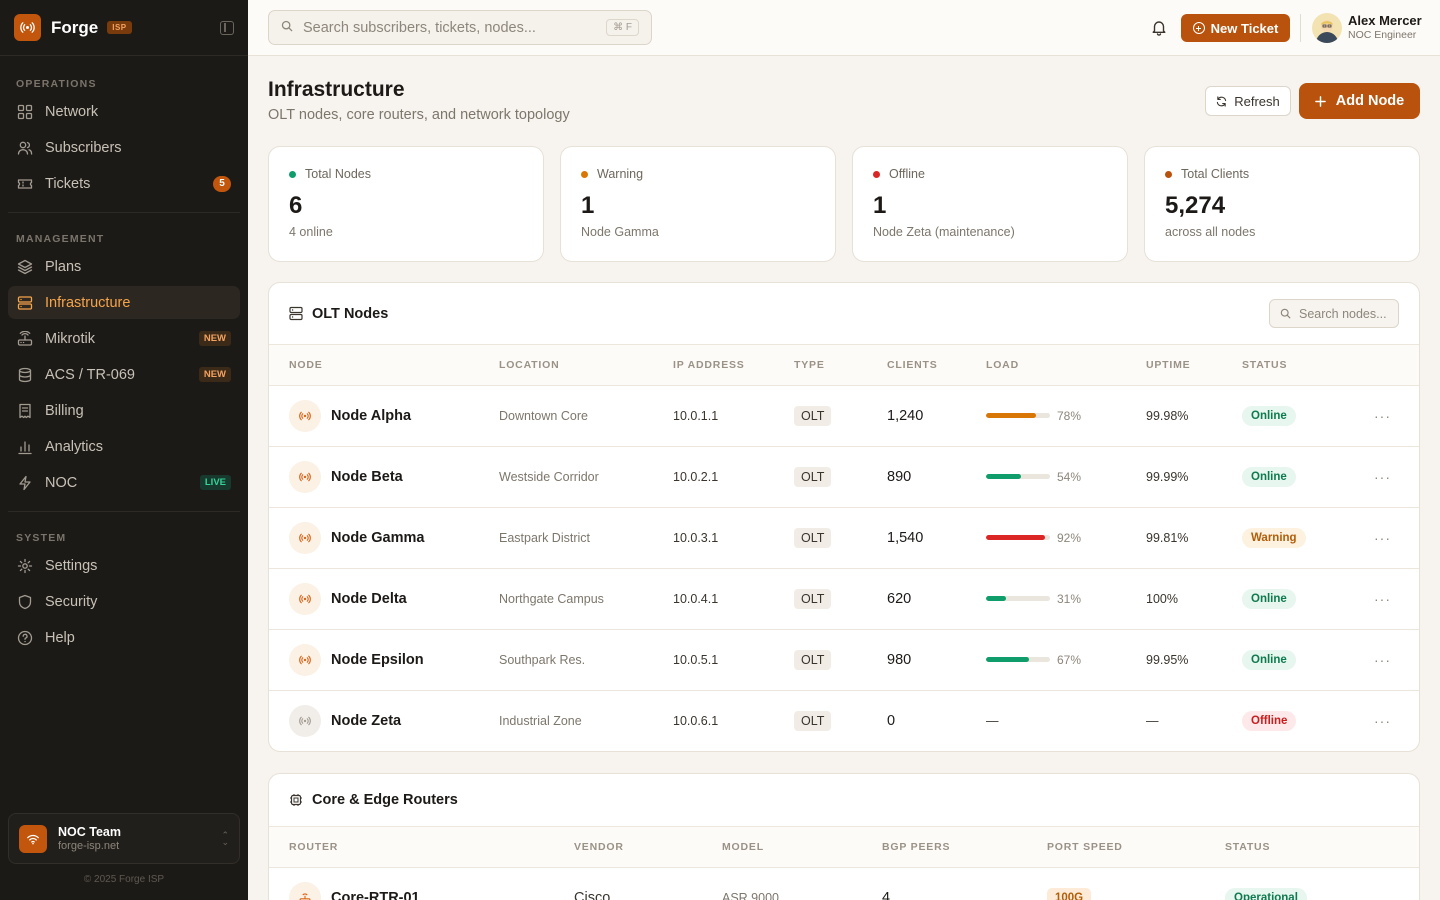 This screenshot has width=1440, height=900. I want to click on sidebar-item-help: Help, so click(124, 637).